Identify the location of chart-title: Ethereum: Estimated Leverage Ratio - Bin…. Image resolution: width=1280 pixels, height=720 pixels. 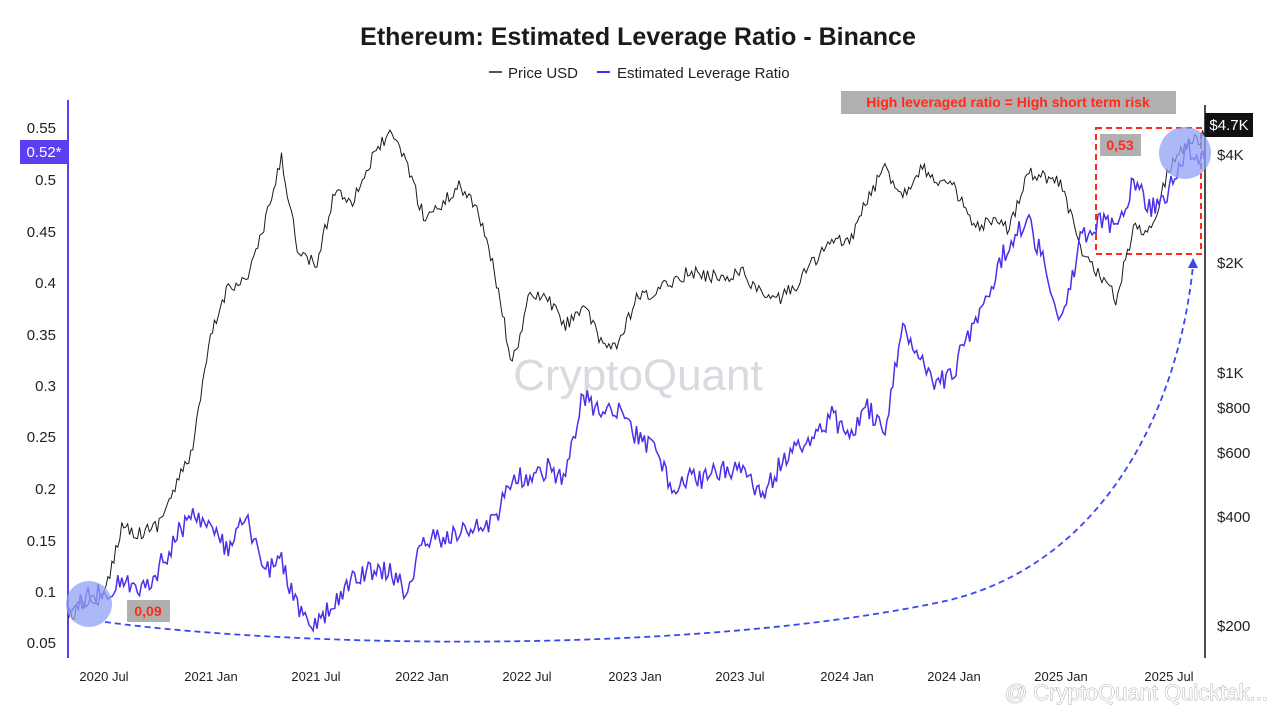
(638, 37).